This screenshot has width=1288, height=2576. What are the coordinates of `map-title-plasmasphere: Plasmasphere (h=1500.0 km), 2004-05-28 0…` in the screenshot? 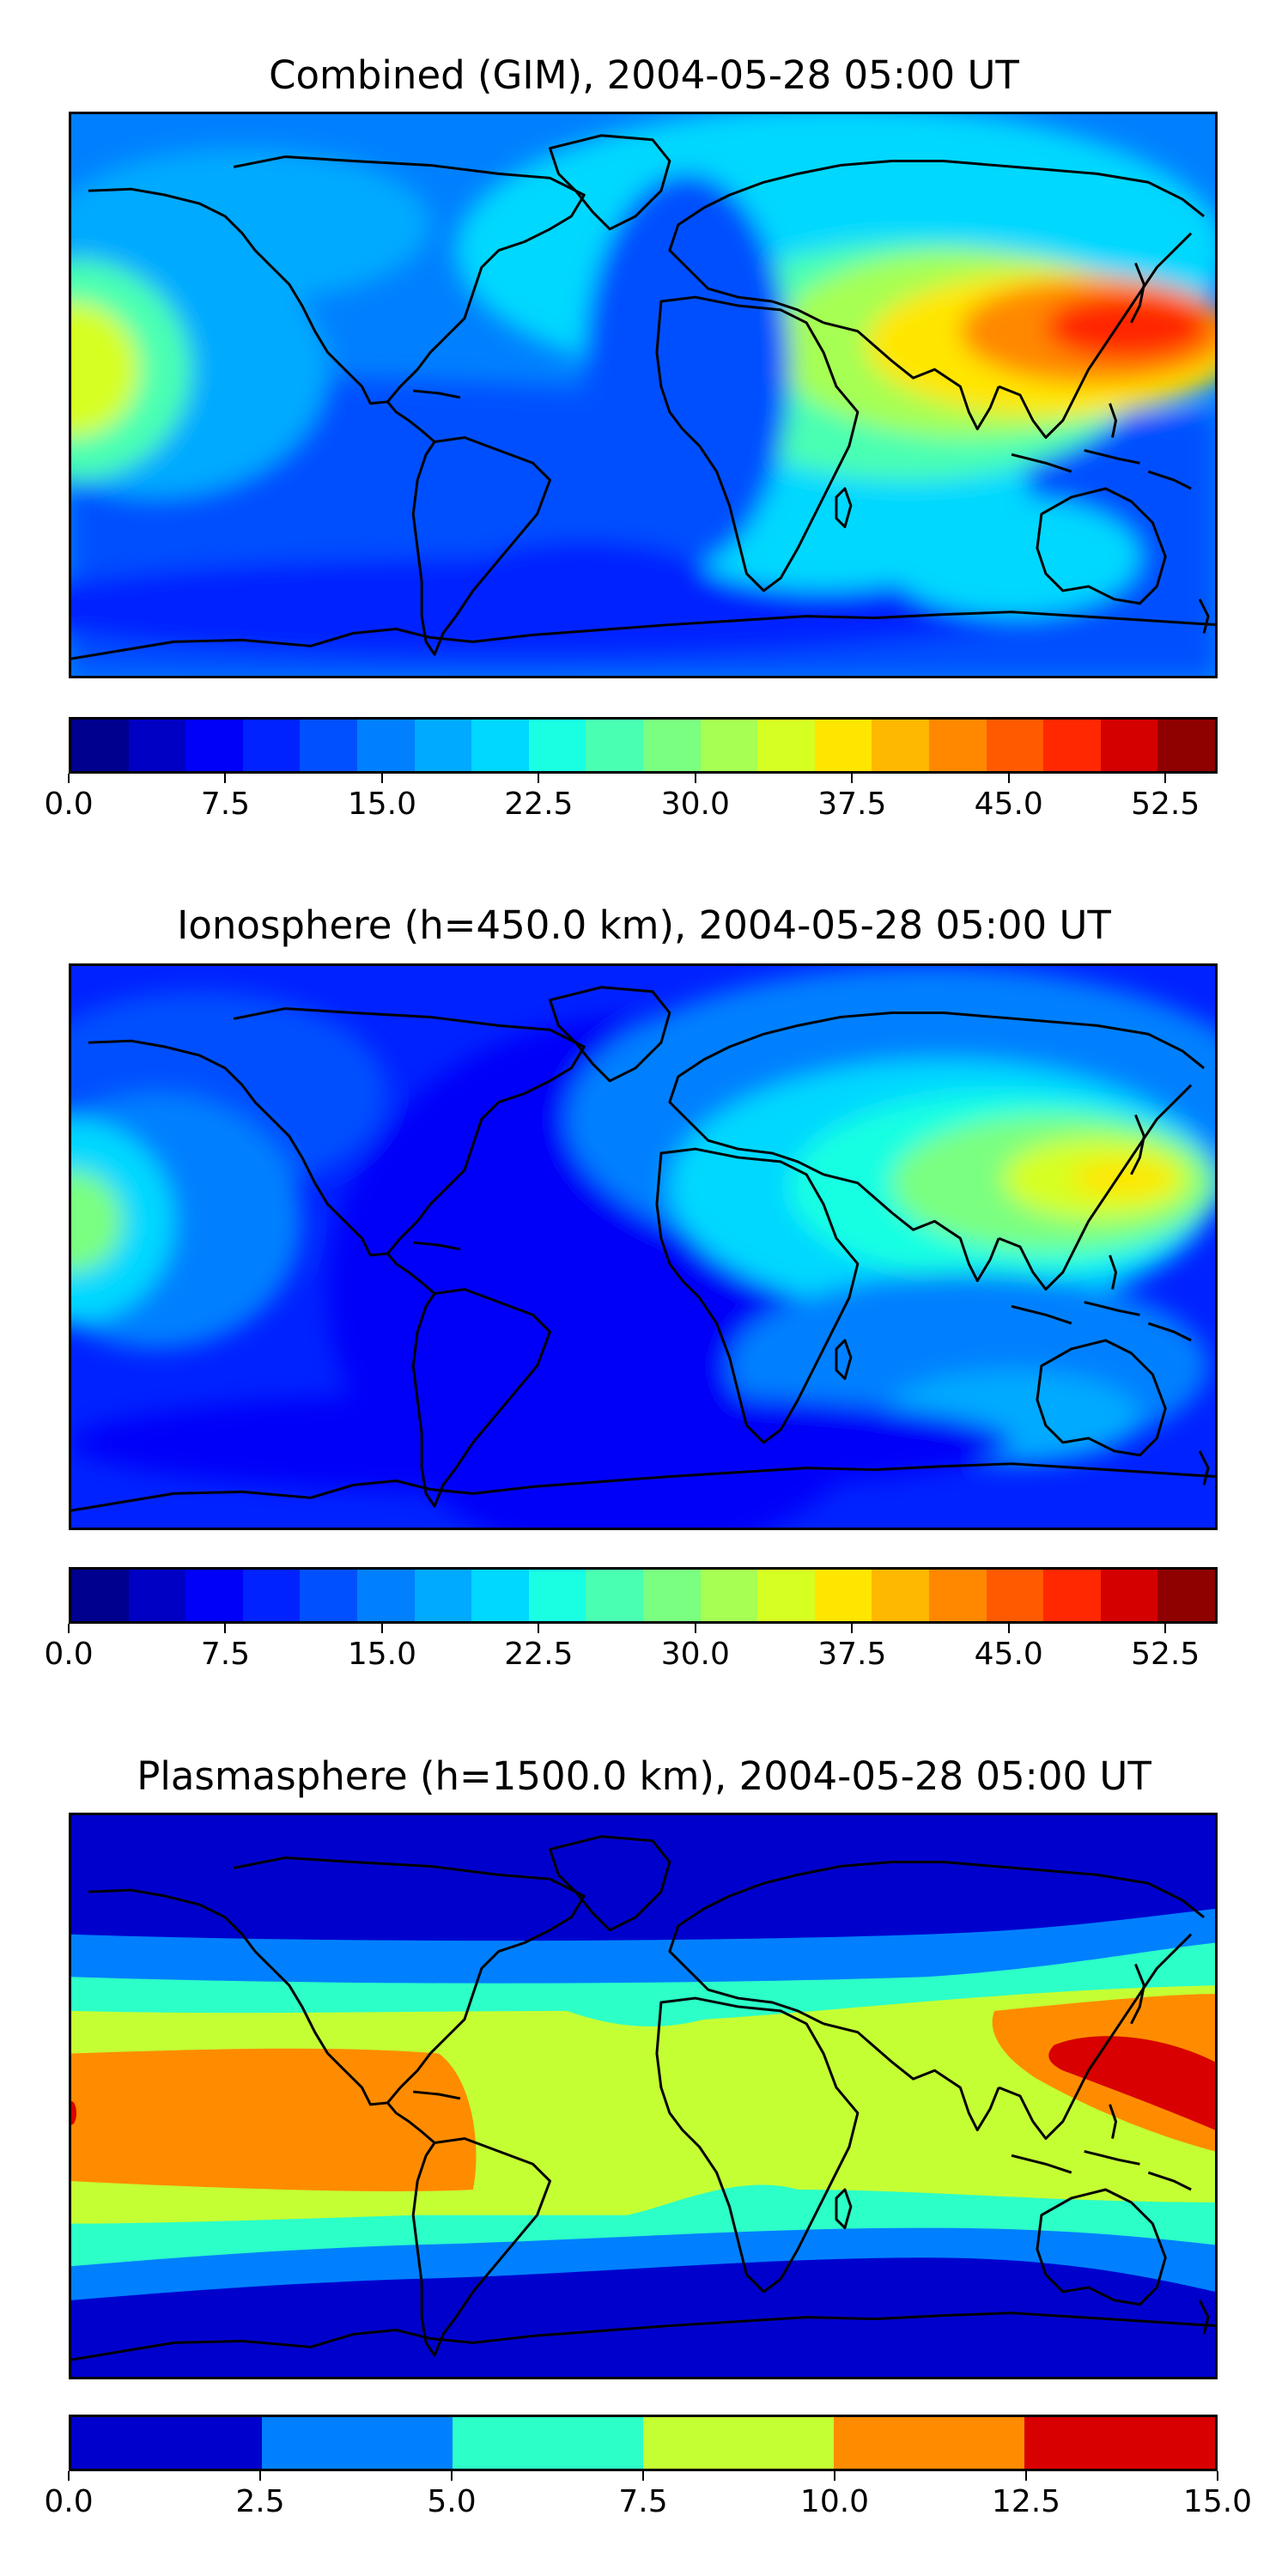 It's located at (644, 1776).